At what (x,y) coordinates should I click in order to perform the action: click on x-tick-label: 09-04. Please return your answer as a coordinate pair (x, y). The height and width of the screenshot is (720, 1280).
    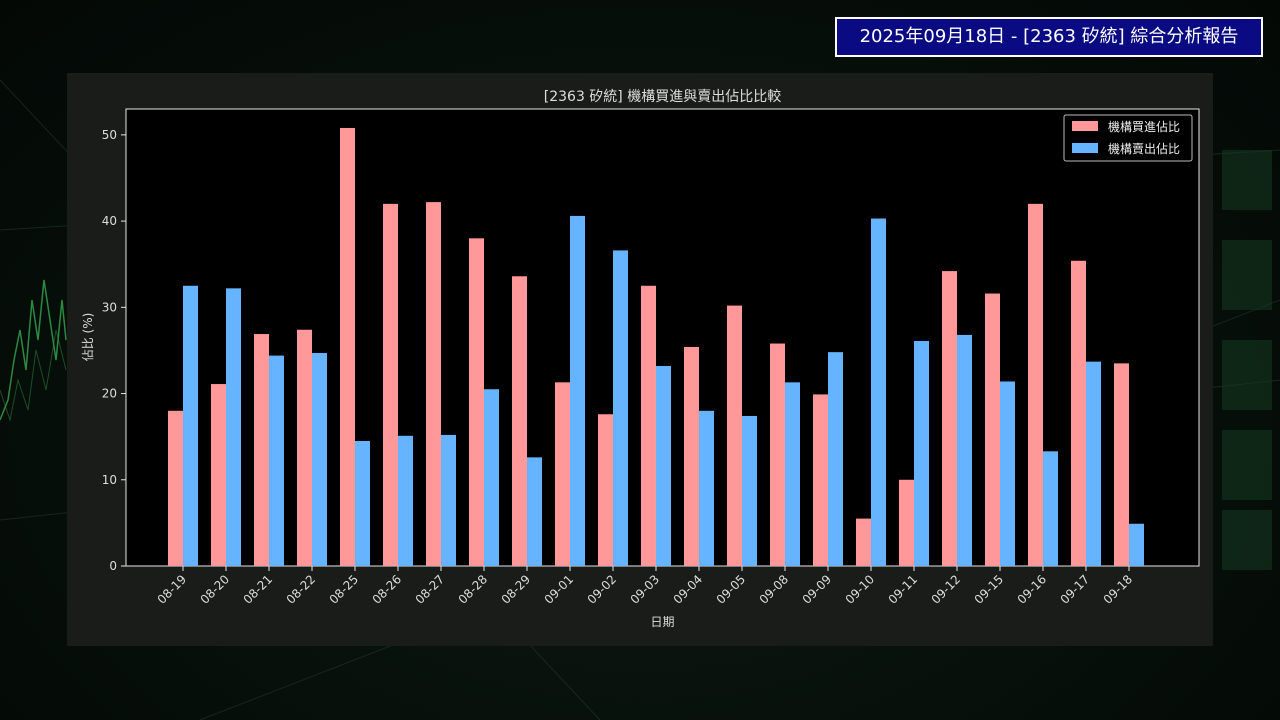
    Looking at the image, I should click on (688, 589).